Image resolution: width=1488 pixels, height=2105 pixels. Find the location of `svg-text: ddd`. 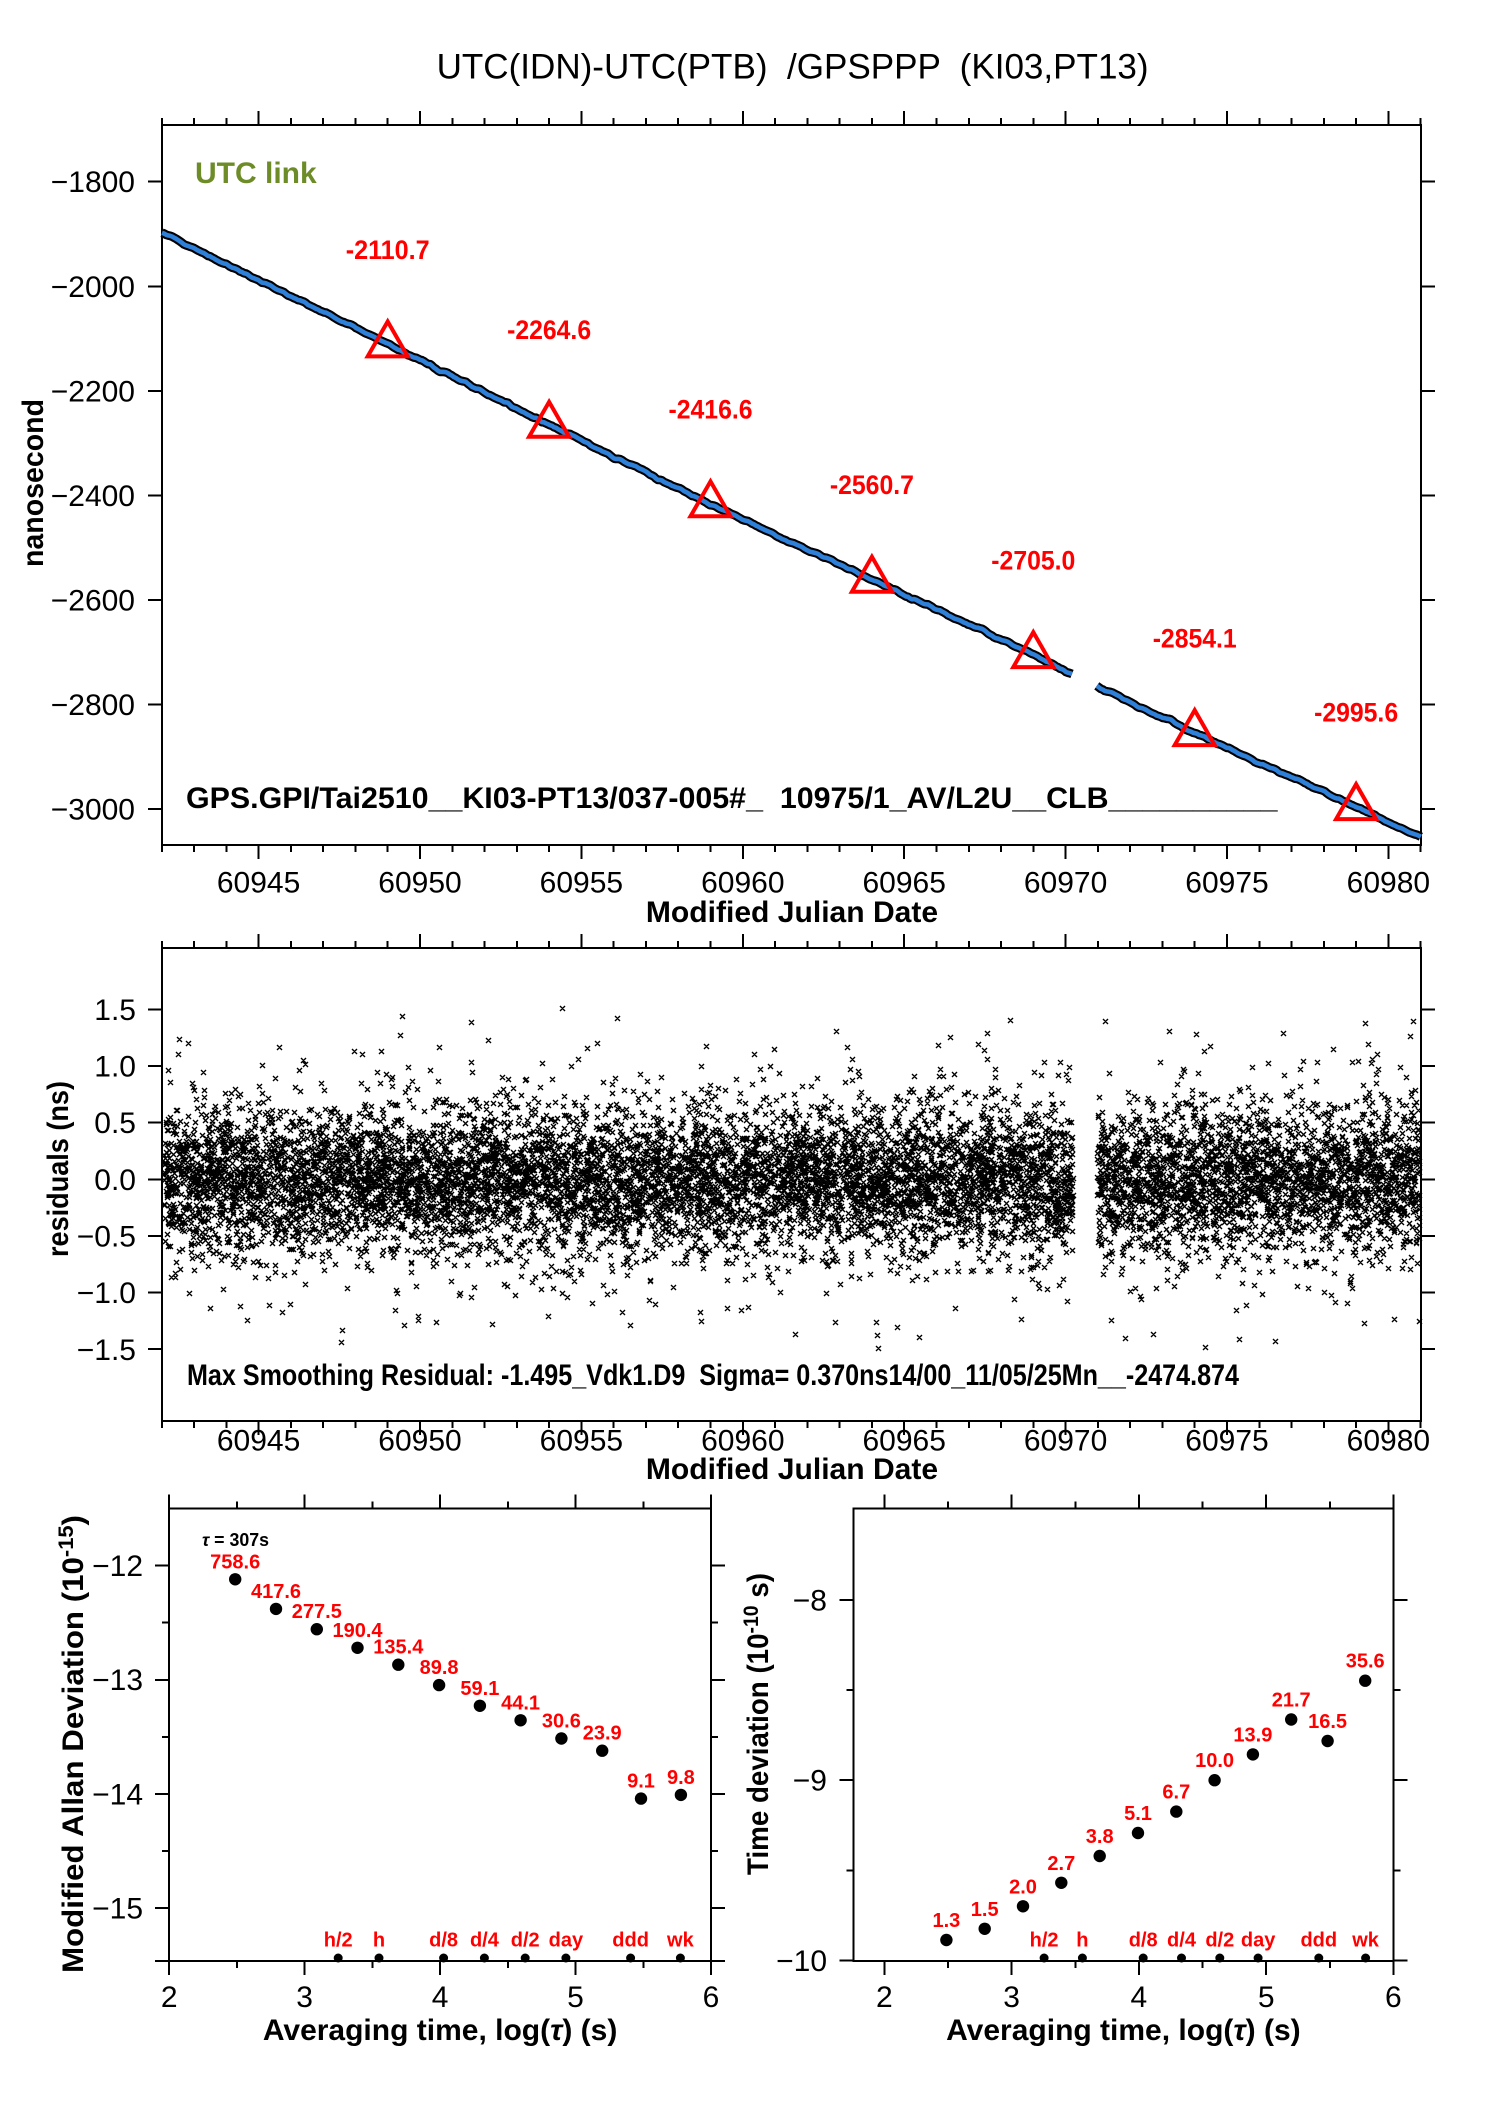

svg-text: ddd is located at coordinates (1318, 1941).